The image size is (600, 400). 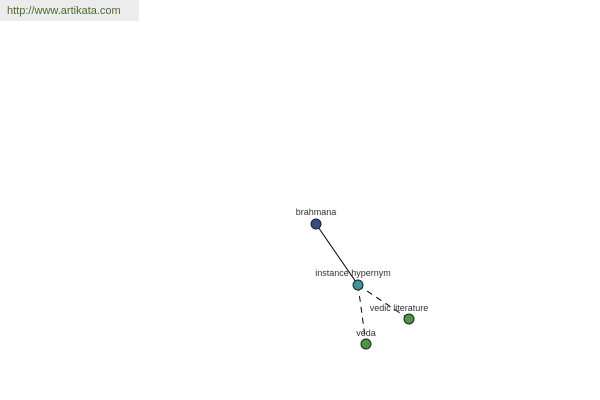 What do you see at coordinates (366, 344) in the screenshot?
I see `node-veda` at bounding box center [366, 344].